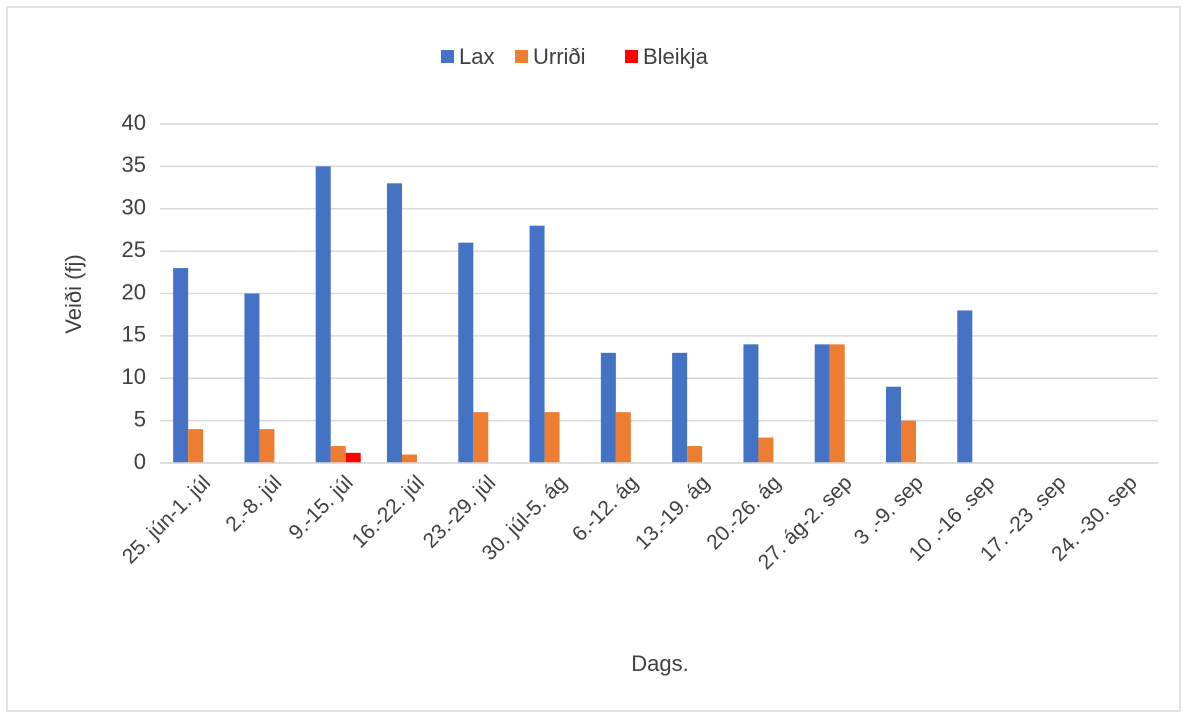 This screenshot has width=1187, height=718. Describe the element at coordinates (134, 164) in the screenshot. I see `y-tick-label: 35` at that location.